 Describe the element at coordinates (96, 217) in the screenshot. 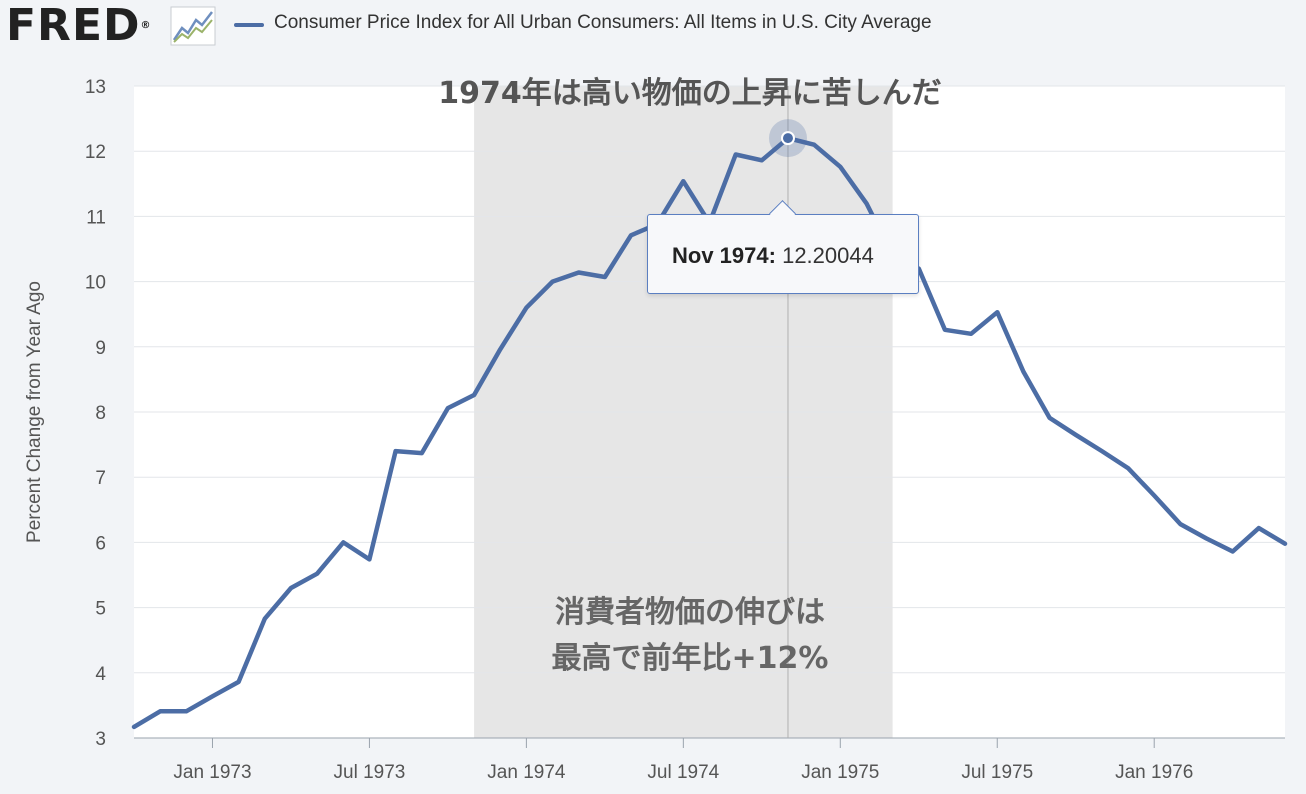

I see `y-tick-label: 11` at that location.